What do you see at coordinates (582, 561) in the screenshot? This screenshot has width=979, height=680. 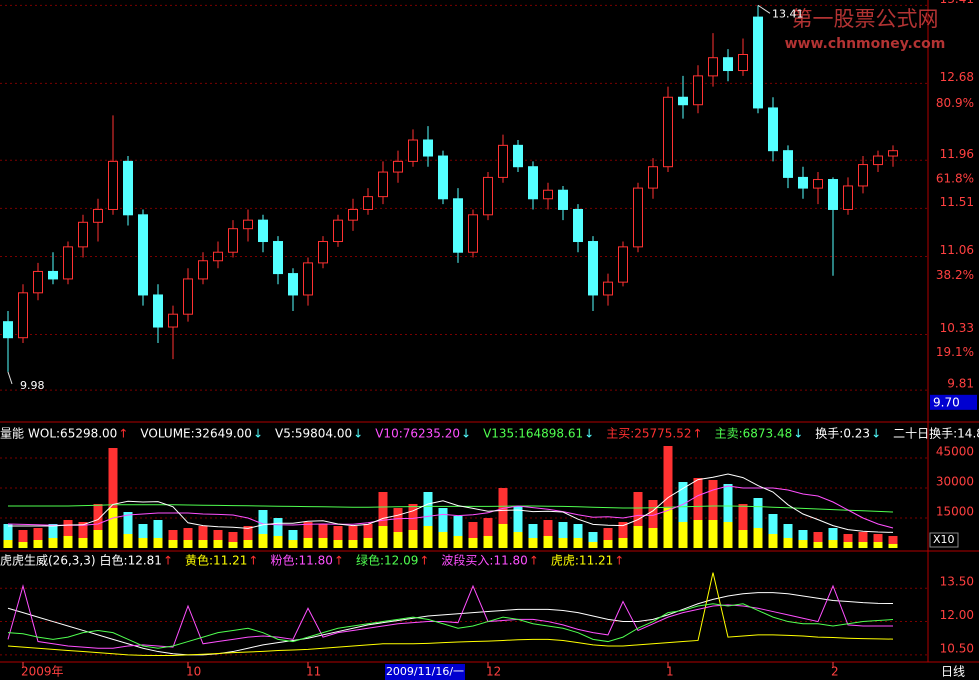 I see `legend-label: 虎虎:11.21` at bounding box center [582, 561].